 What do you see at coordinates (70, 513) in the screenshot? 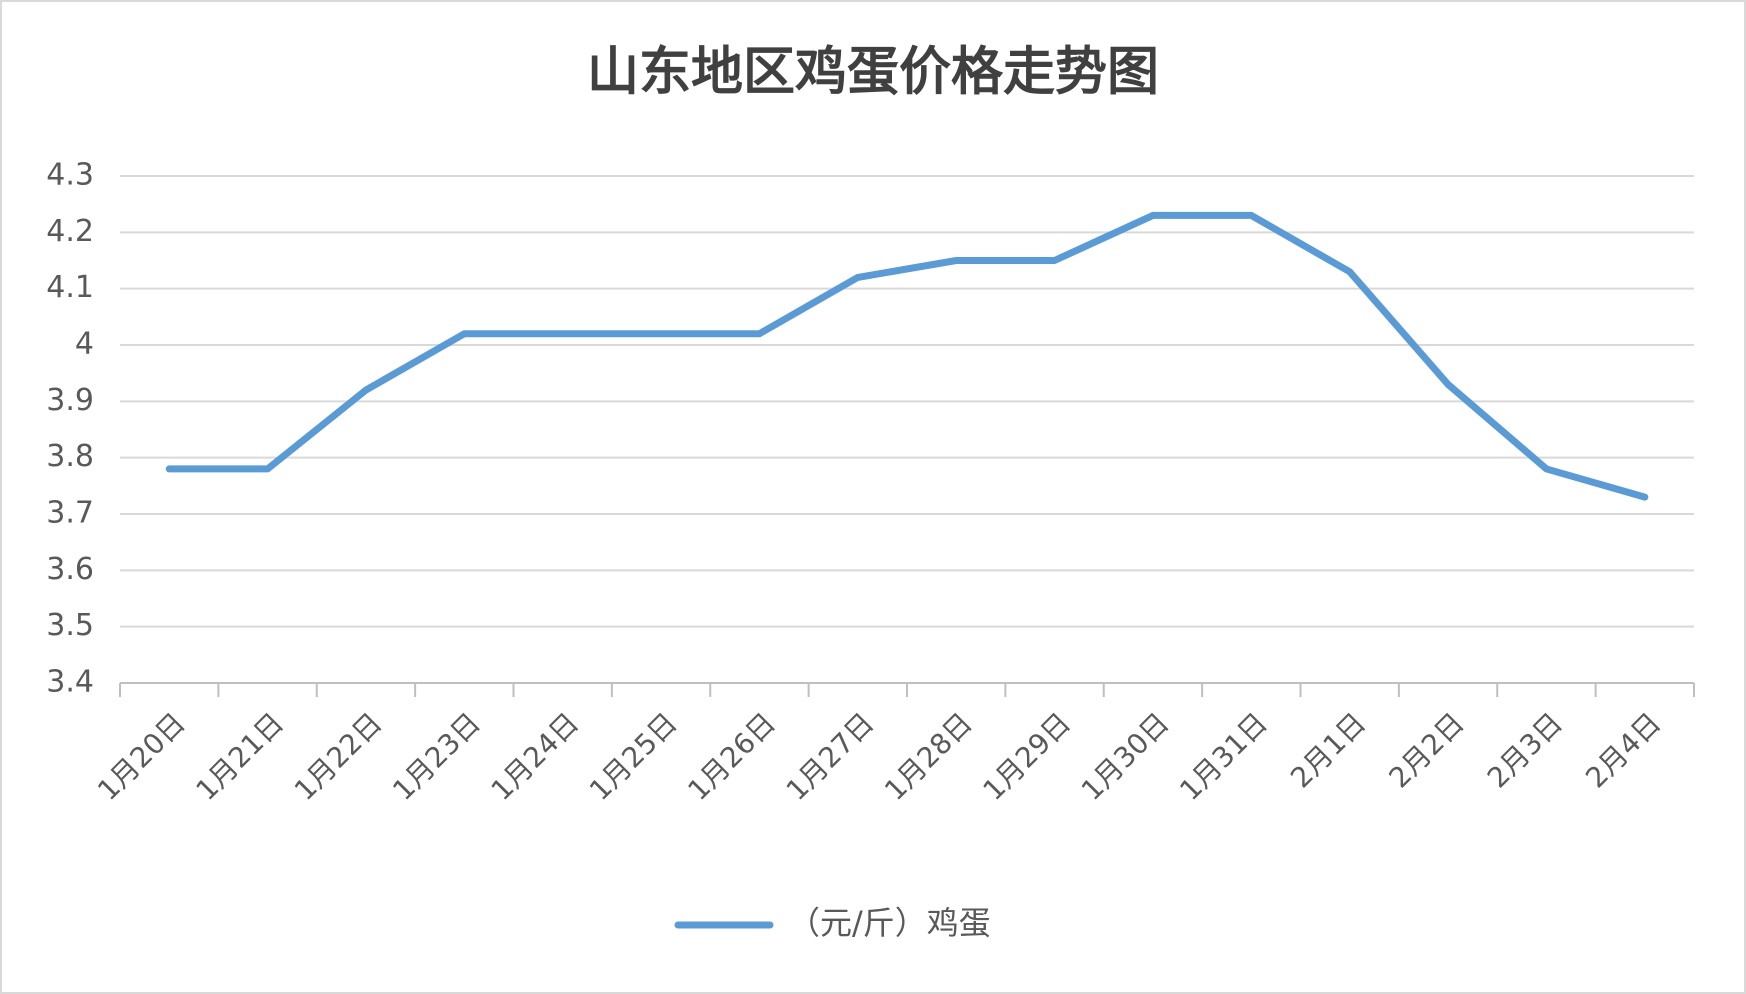
I see `y-tick-label: 3.7` at bounding box center [70, 513].